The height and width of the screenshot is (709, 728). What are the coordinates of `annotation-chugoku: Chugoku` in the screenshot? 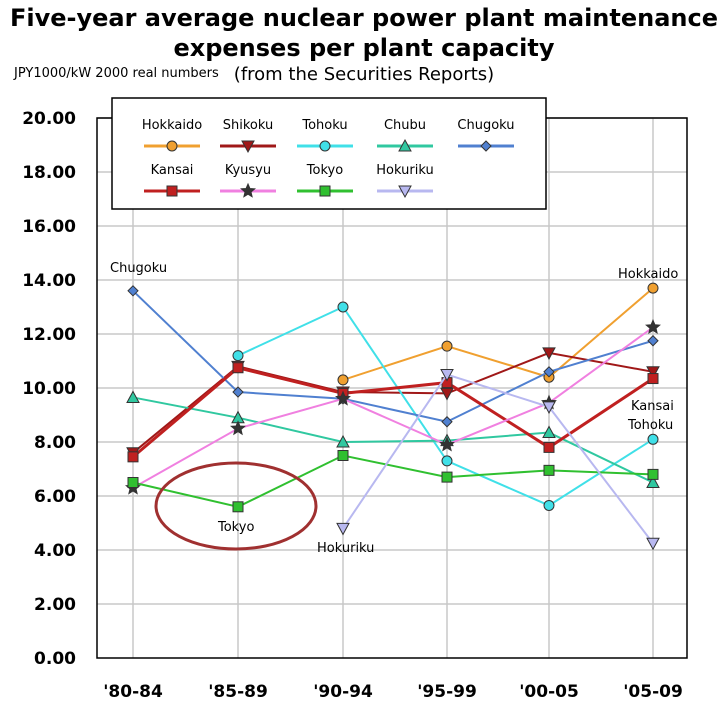 It's located at (138, 268).